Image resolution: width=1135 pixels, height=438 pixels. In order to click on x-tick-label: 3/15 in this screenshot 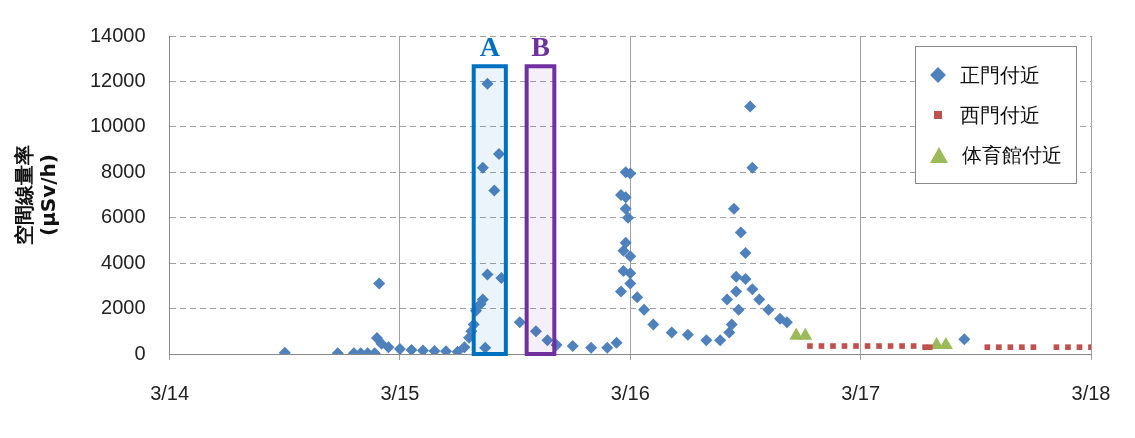, I will do `click(400, 392)`.